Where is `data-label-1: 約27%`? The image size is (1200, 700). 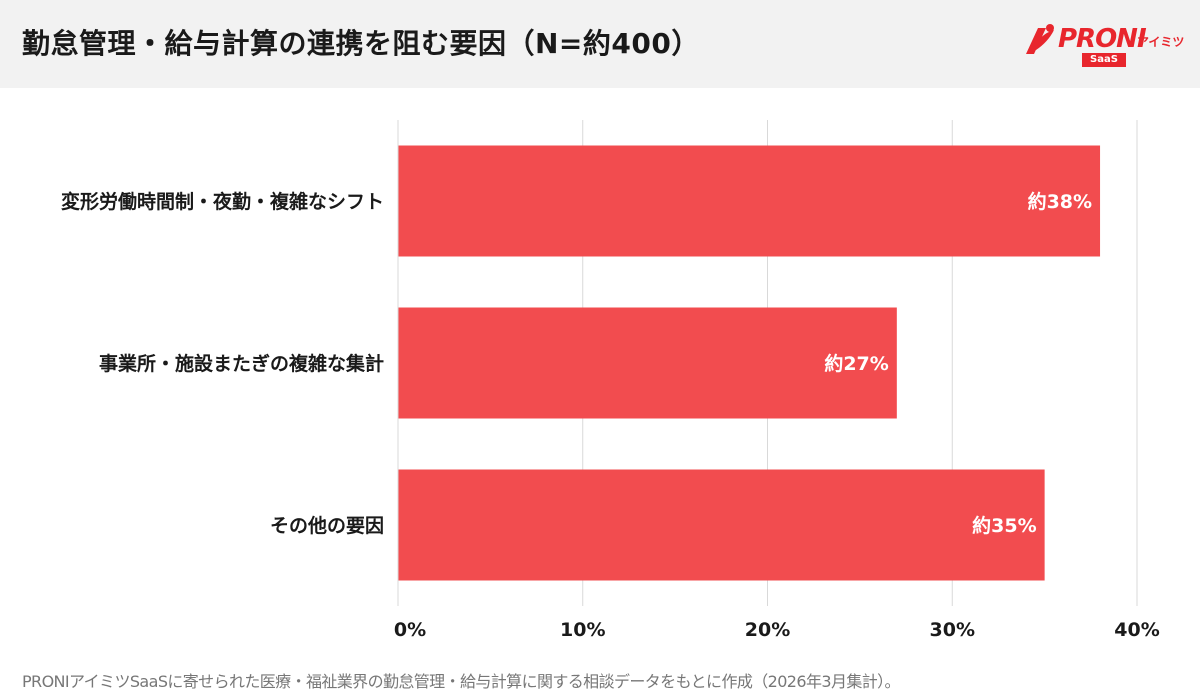
data-label-1: 約27% is located at coordinates (856, 363).